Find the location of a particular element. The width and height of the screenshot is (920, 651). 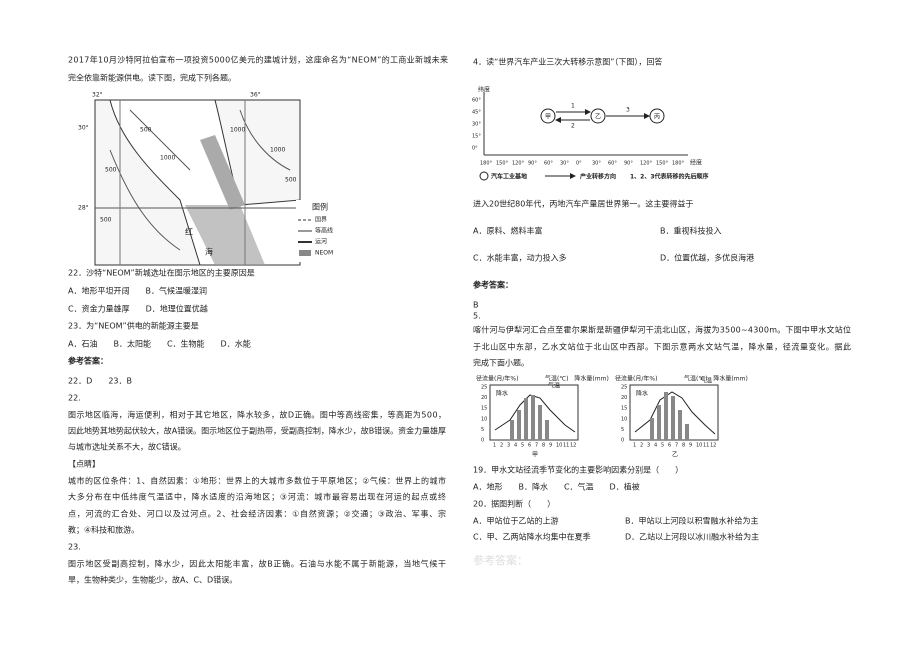

month-label: 6 is located at coordinates (669, 446).